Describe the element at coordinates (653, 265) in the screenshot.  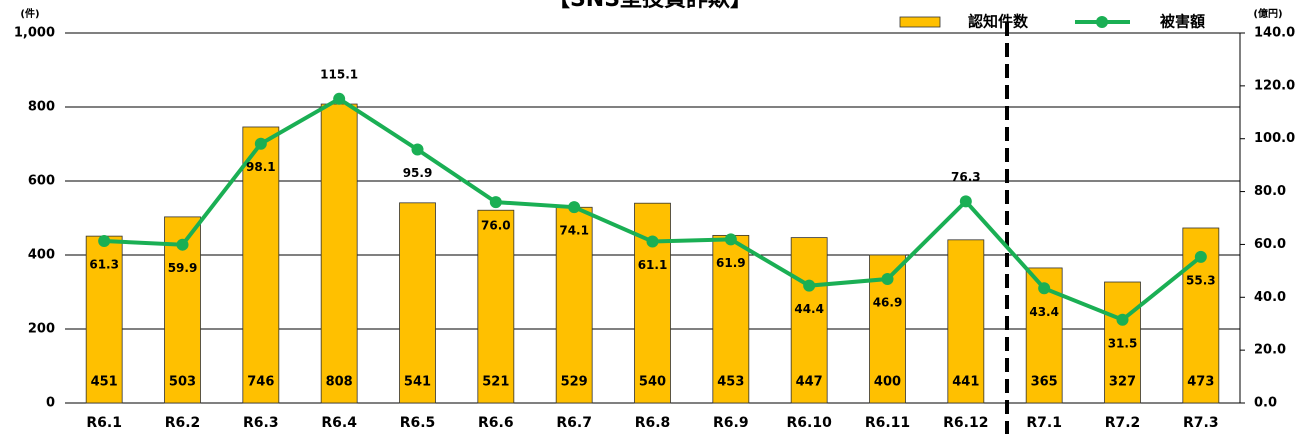
I see `line-label: 61.1` at that location.